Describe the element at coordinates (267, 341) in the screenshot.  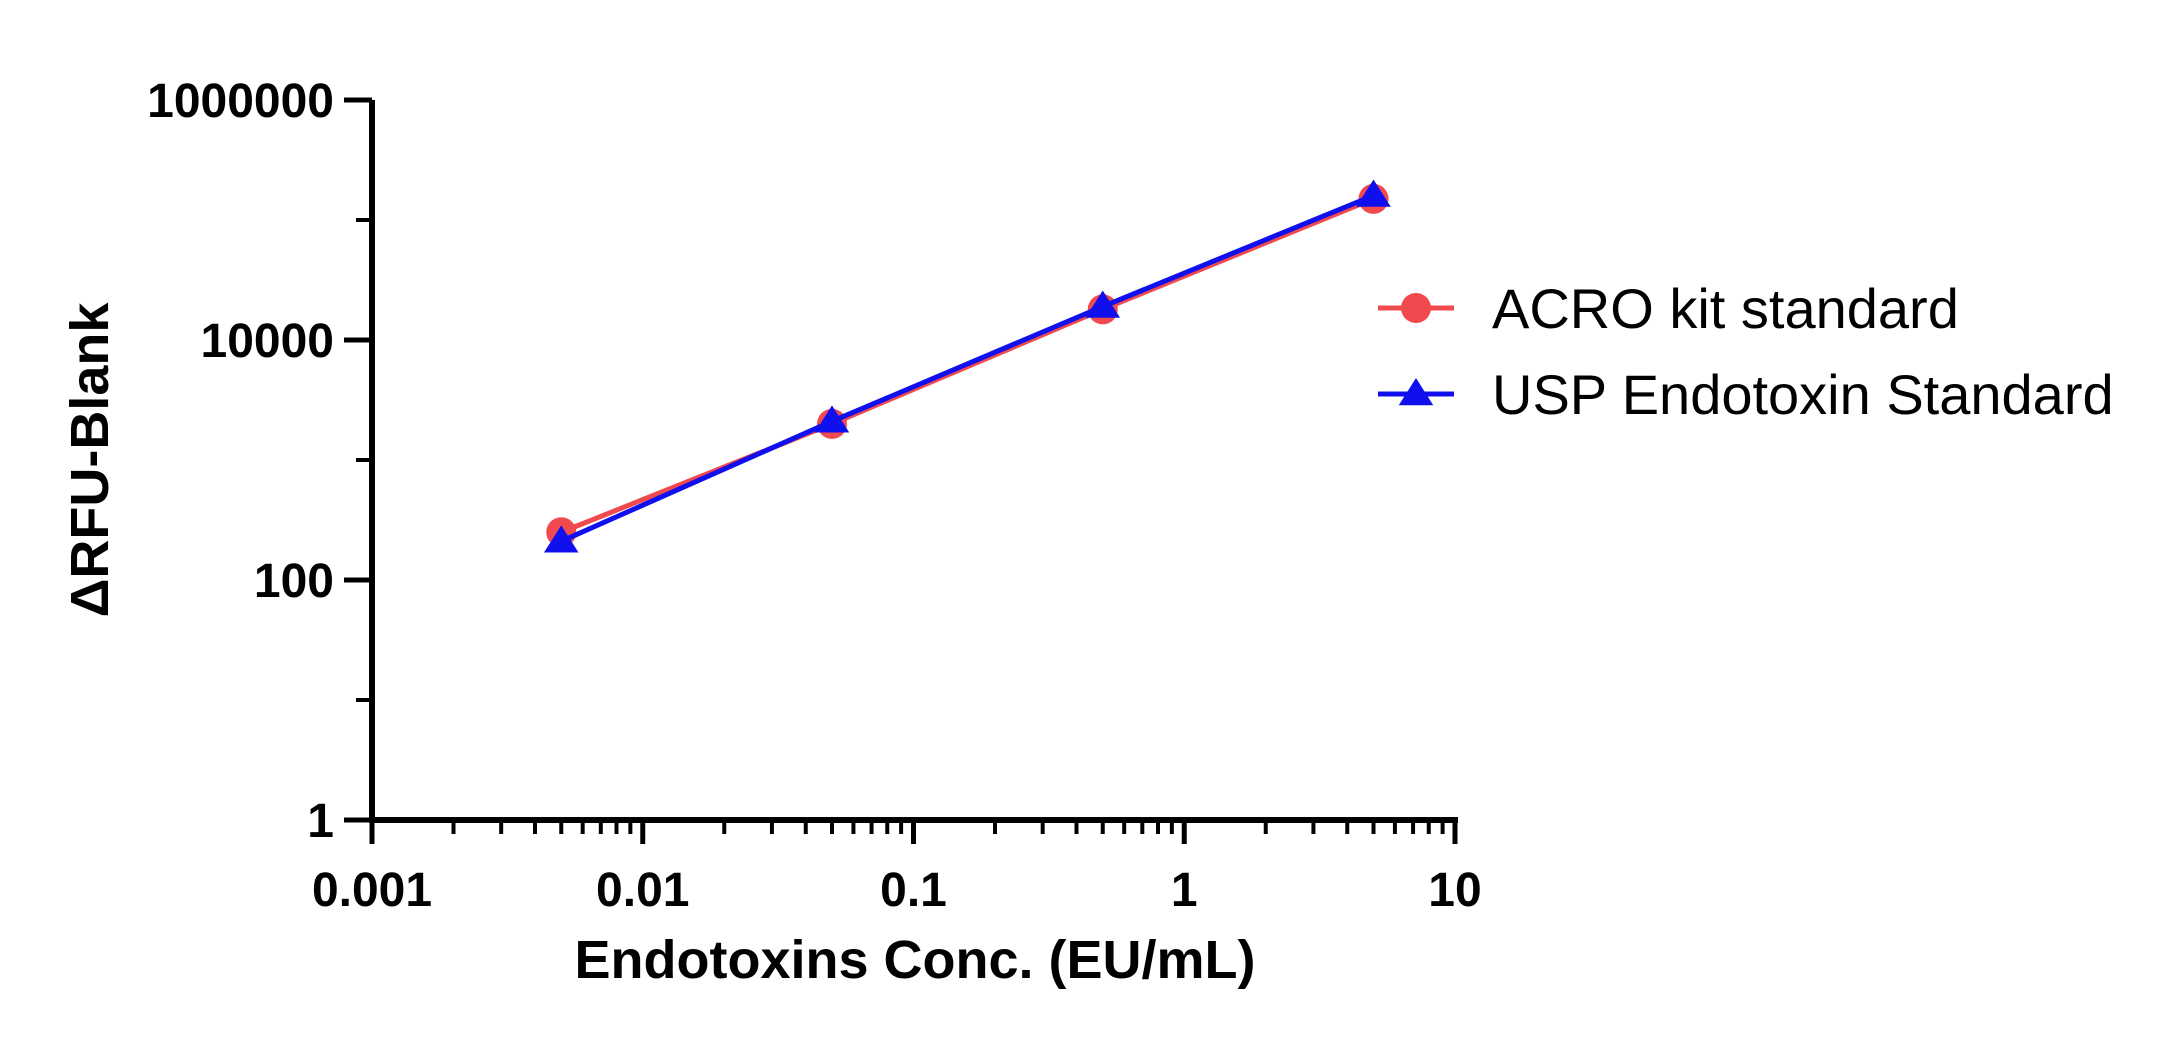
I see `y-tick-label: 10000` at that location.